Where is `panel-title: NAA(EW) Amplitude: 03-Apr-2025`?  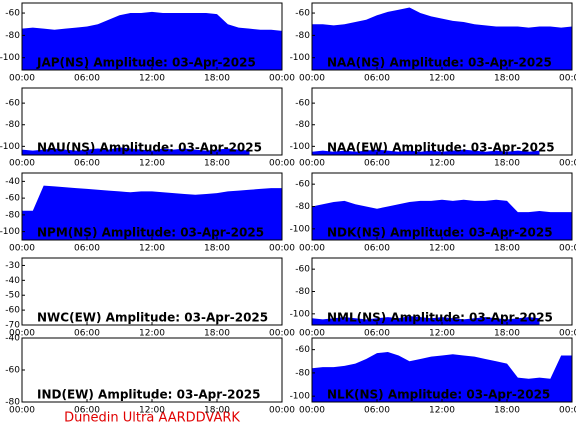
panel-title: NAA(EW) Amplitude: 03-Apr-2025 is located at coordinates (441, 148).